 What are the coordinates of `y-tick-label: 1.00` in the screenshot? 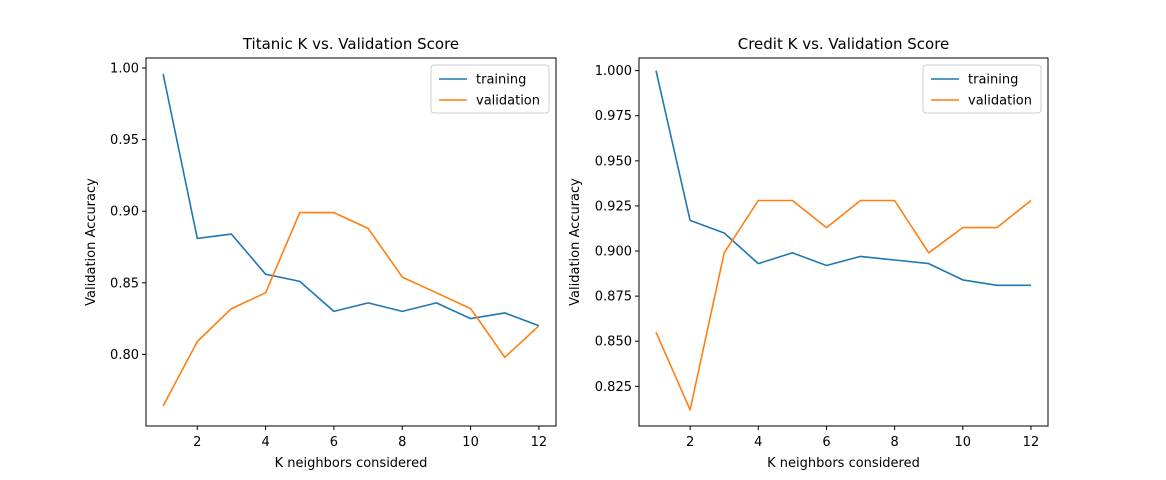 It's located at (124, 69).